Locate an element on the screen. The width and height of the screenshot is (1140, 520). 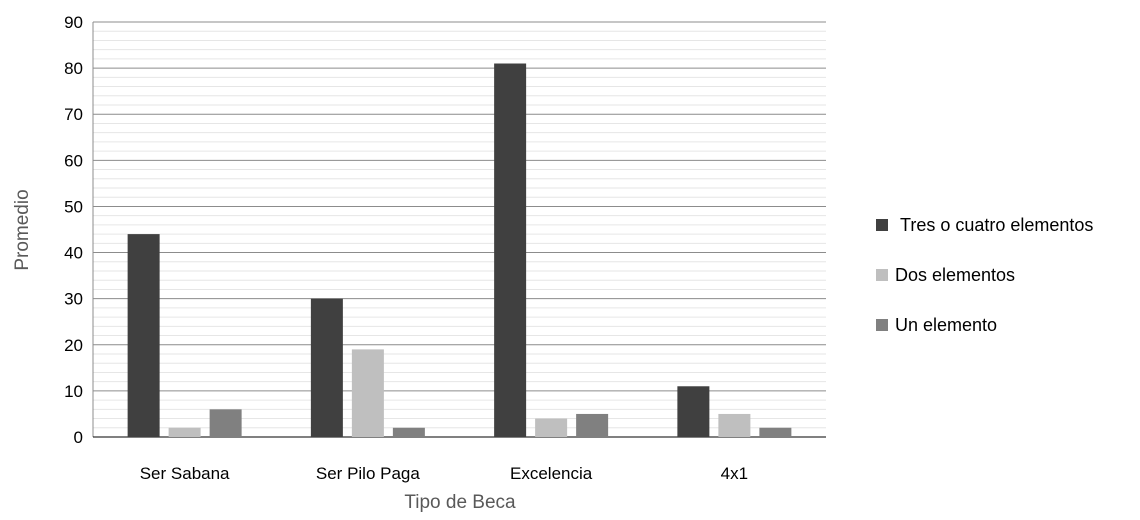
y-tick-label: 90 is located at coordinates (73, 22).